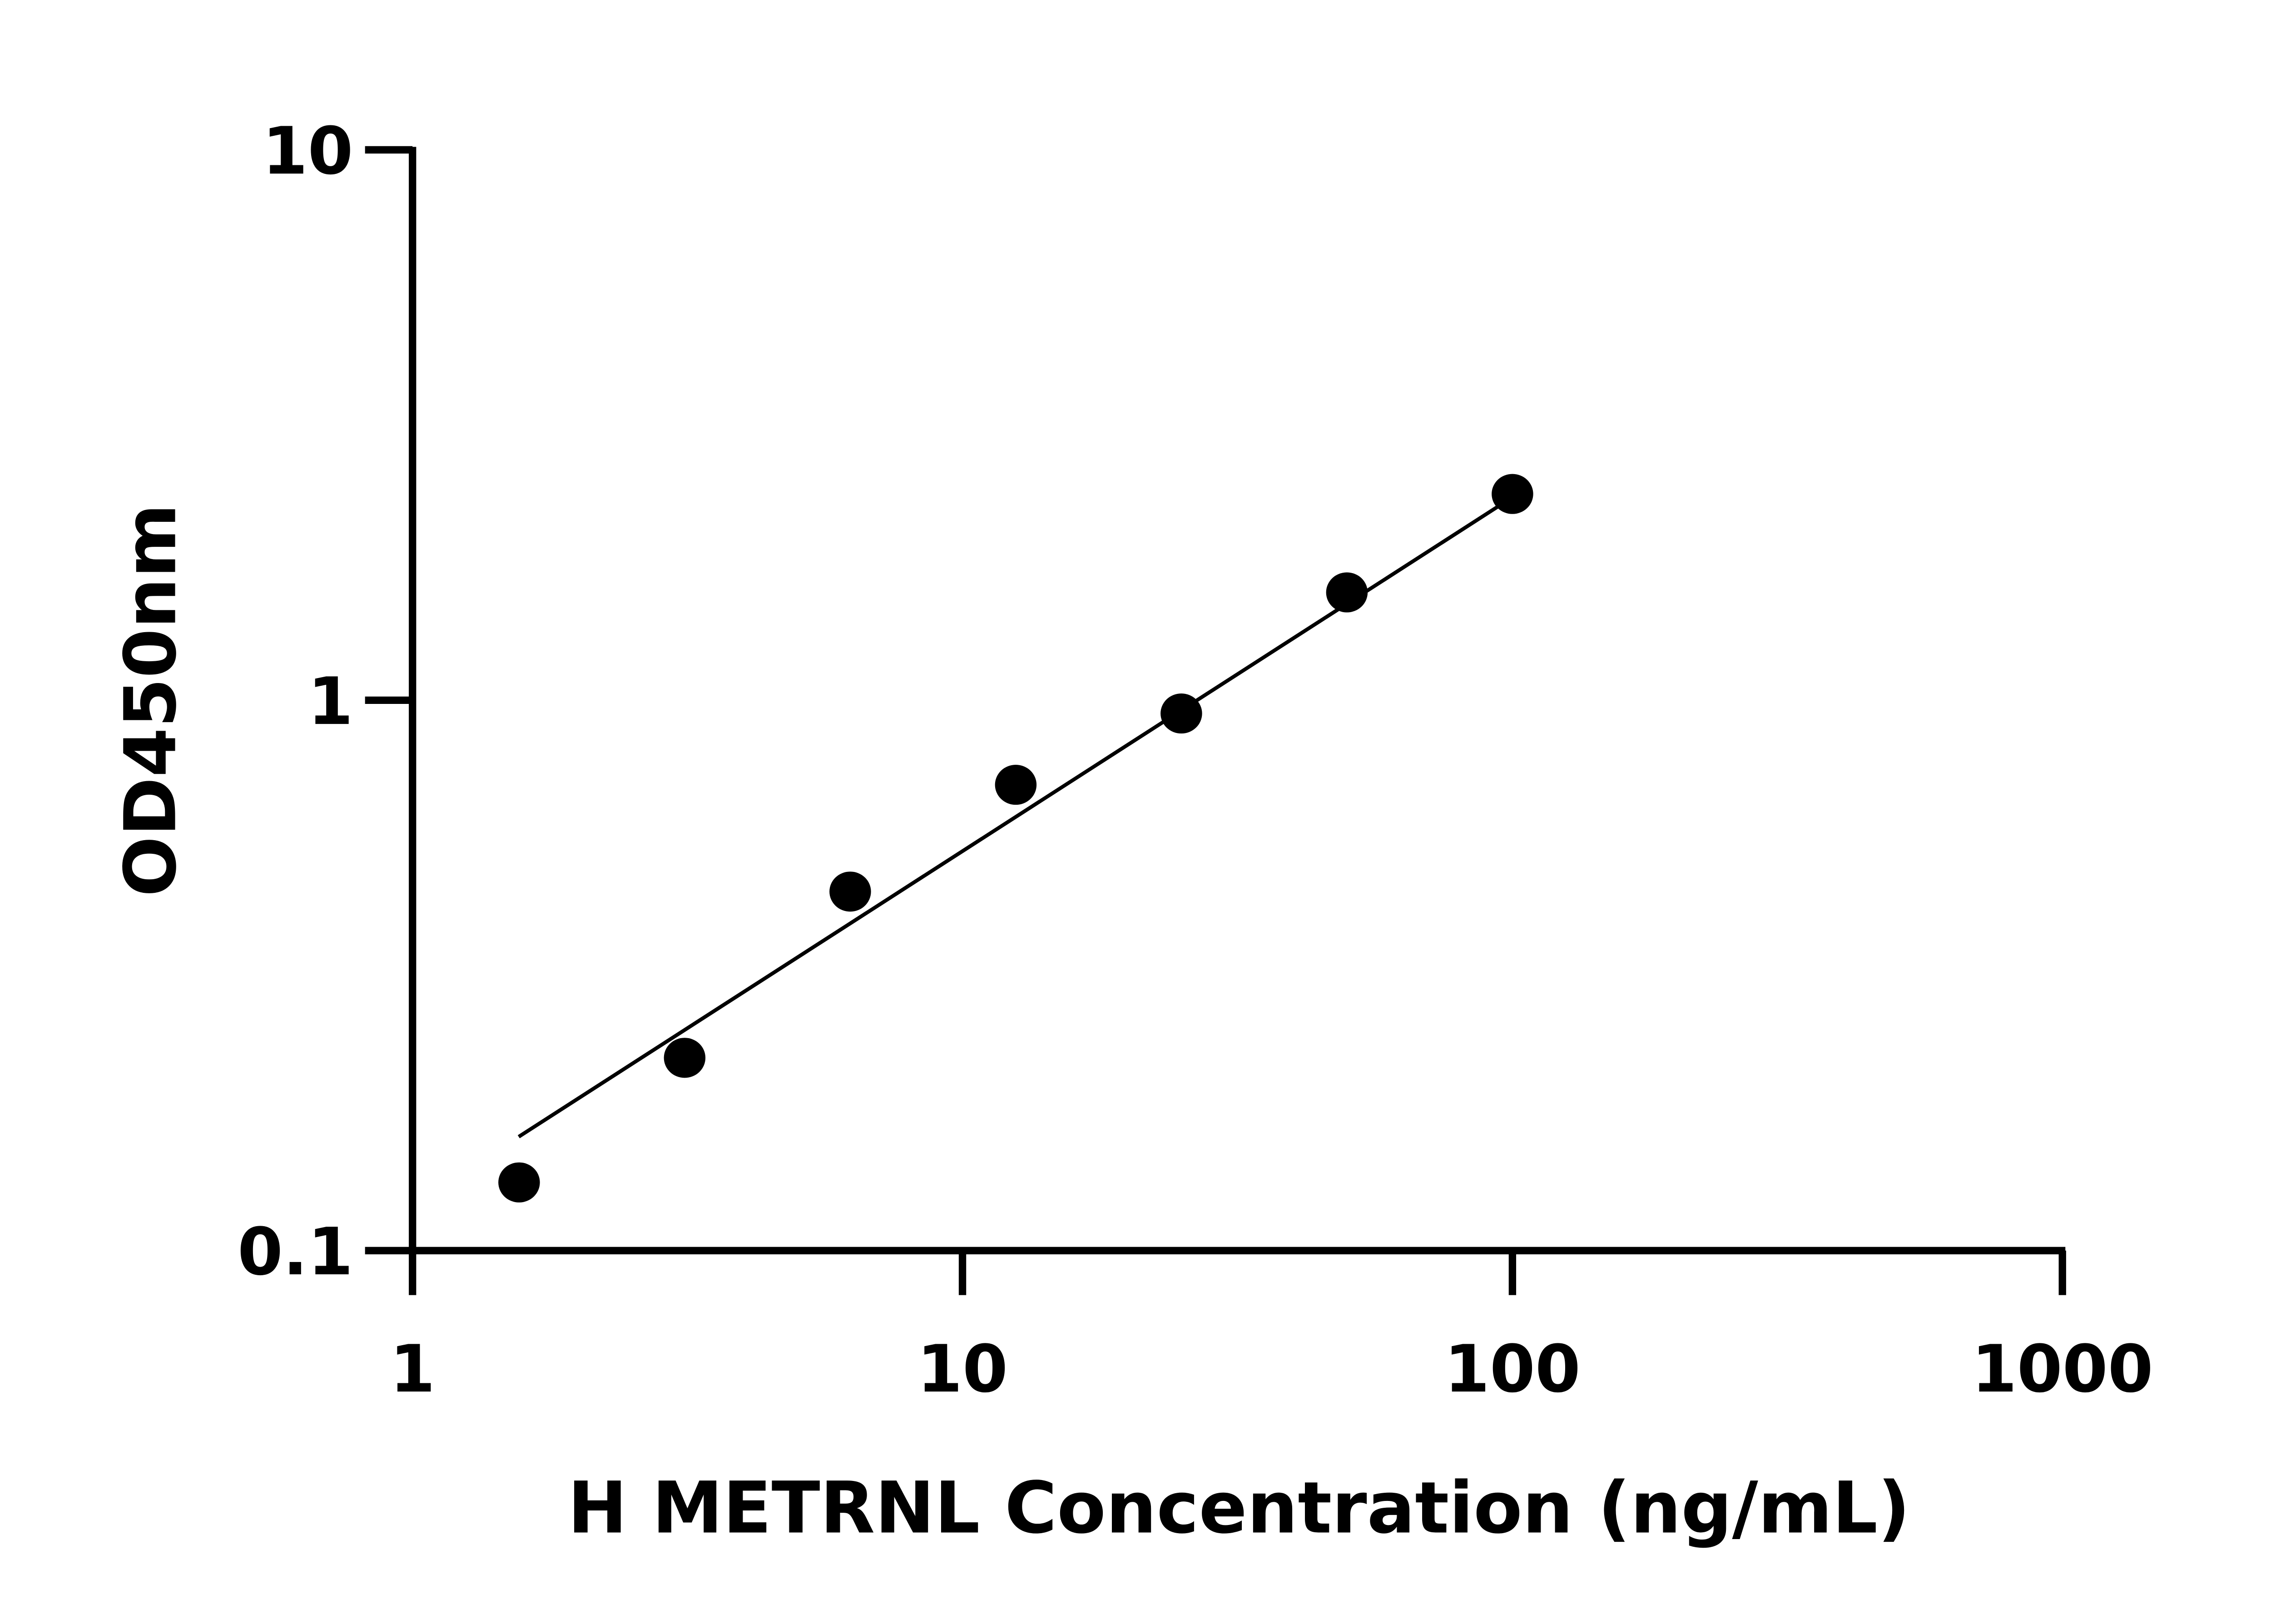 This screenshot has width=2271, height=1624. I want to click on x-tick-label: 1000, so click(2062, 1369).